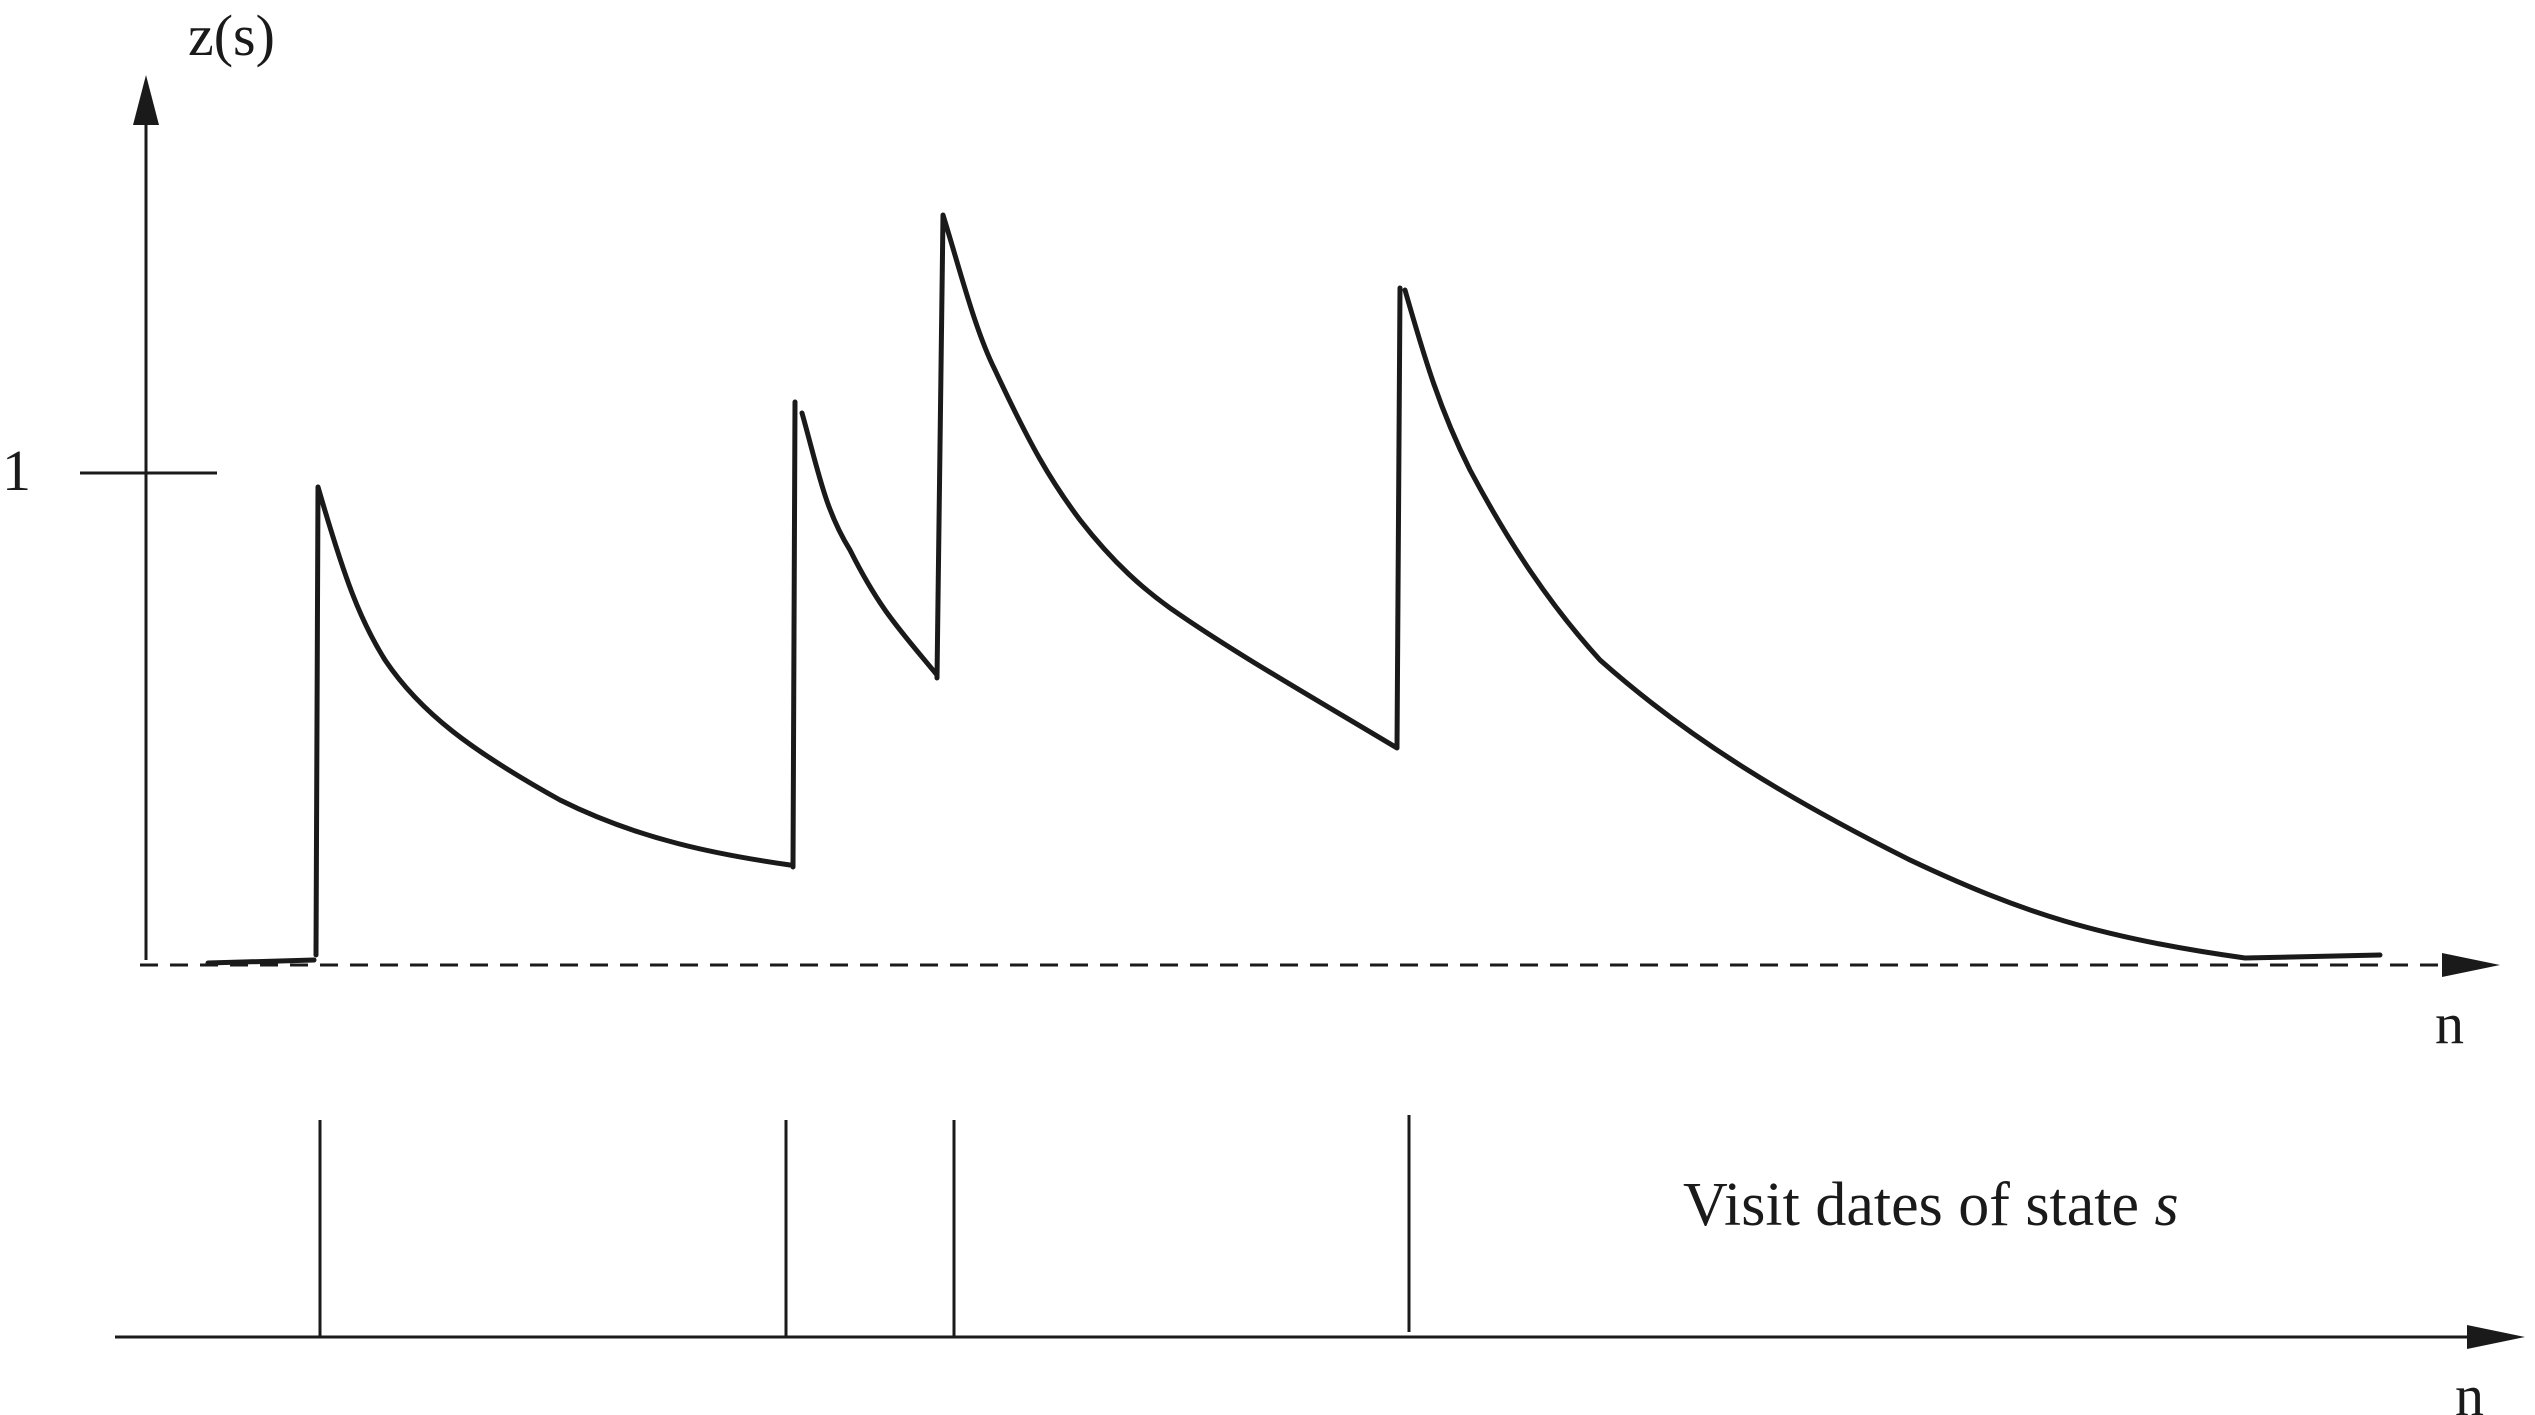  What do you see at coordinates (2471, 965) in the screenshot?
I see `x-axis-arrow-icon` at bounding box center [2471, 965].